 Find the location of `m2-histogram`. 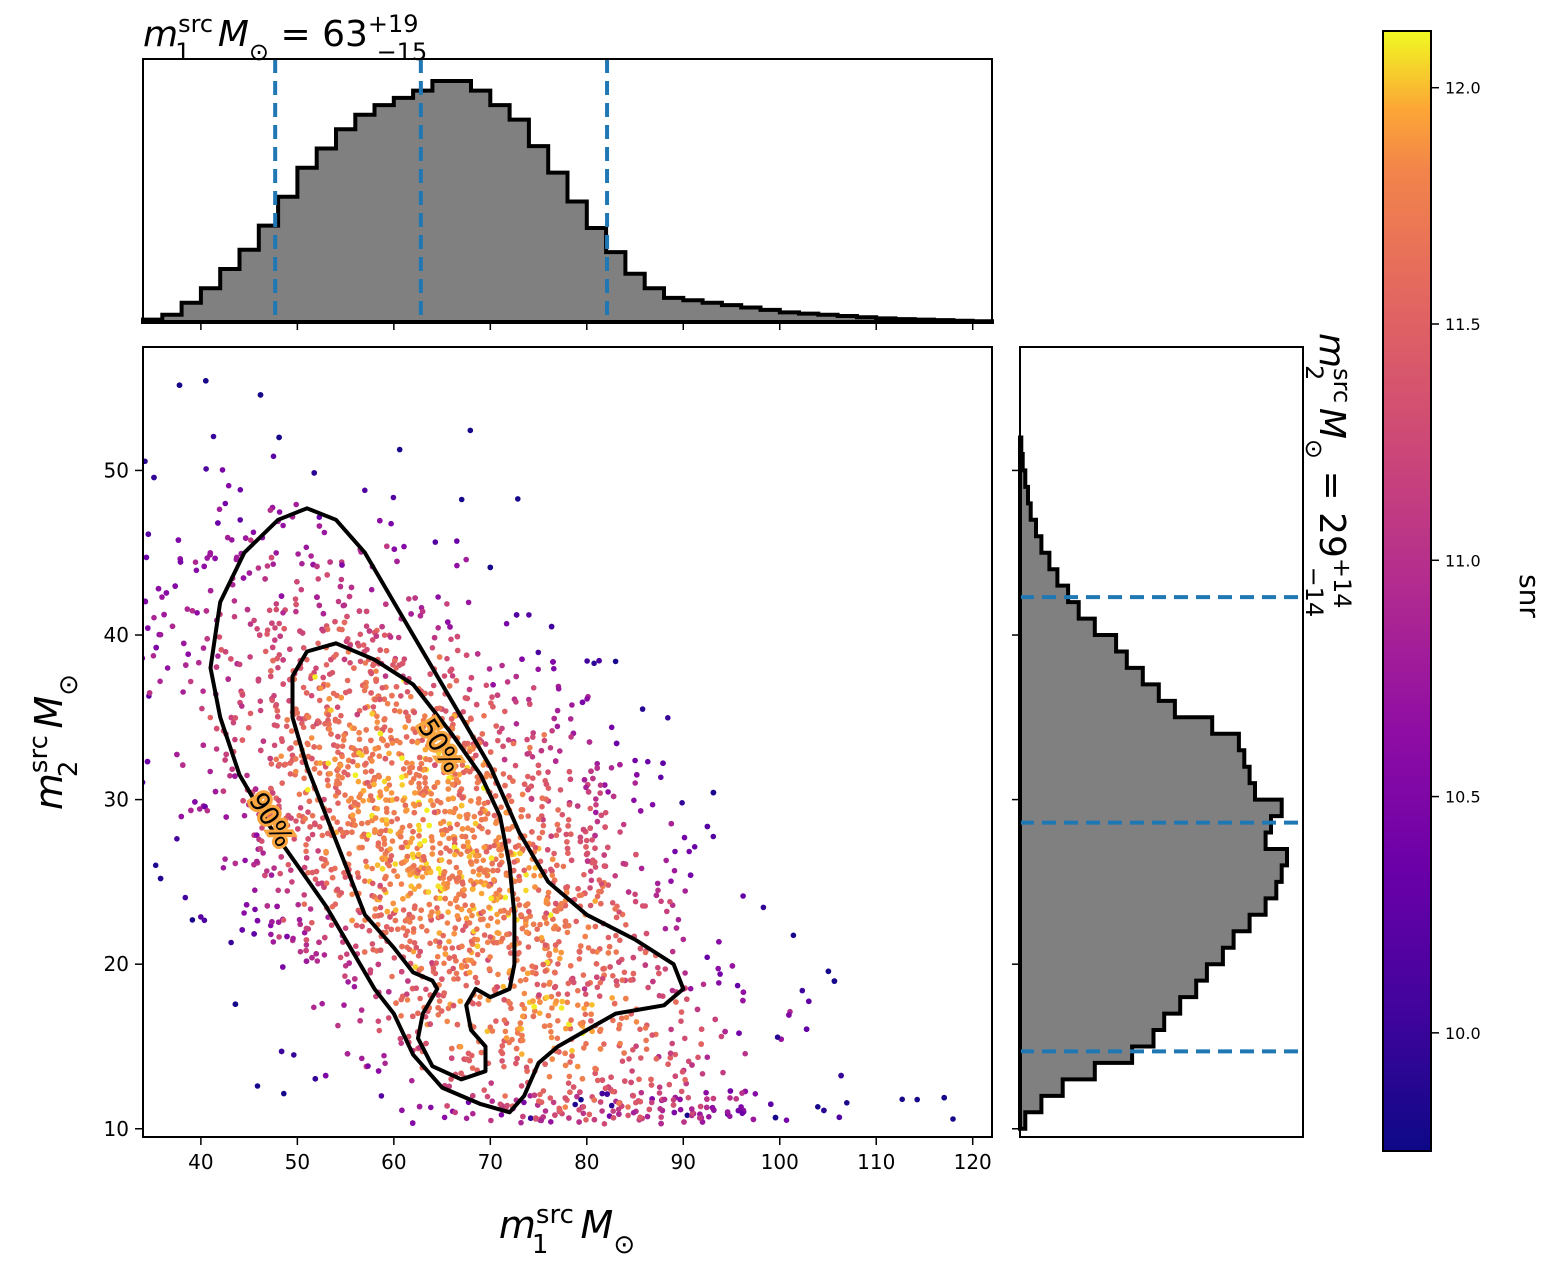

m2-histogram is located at coordinates (1153, 783).